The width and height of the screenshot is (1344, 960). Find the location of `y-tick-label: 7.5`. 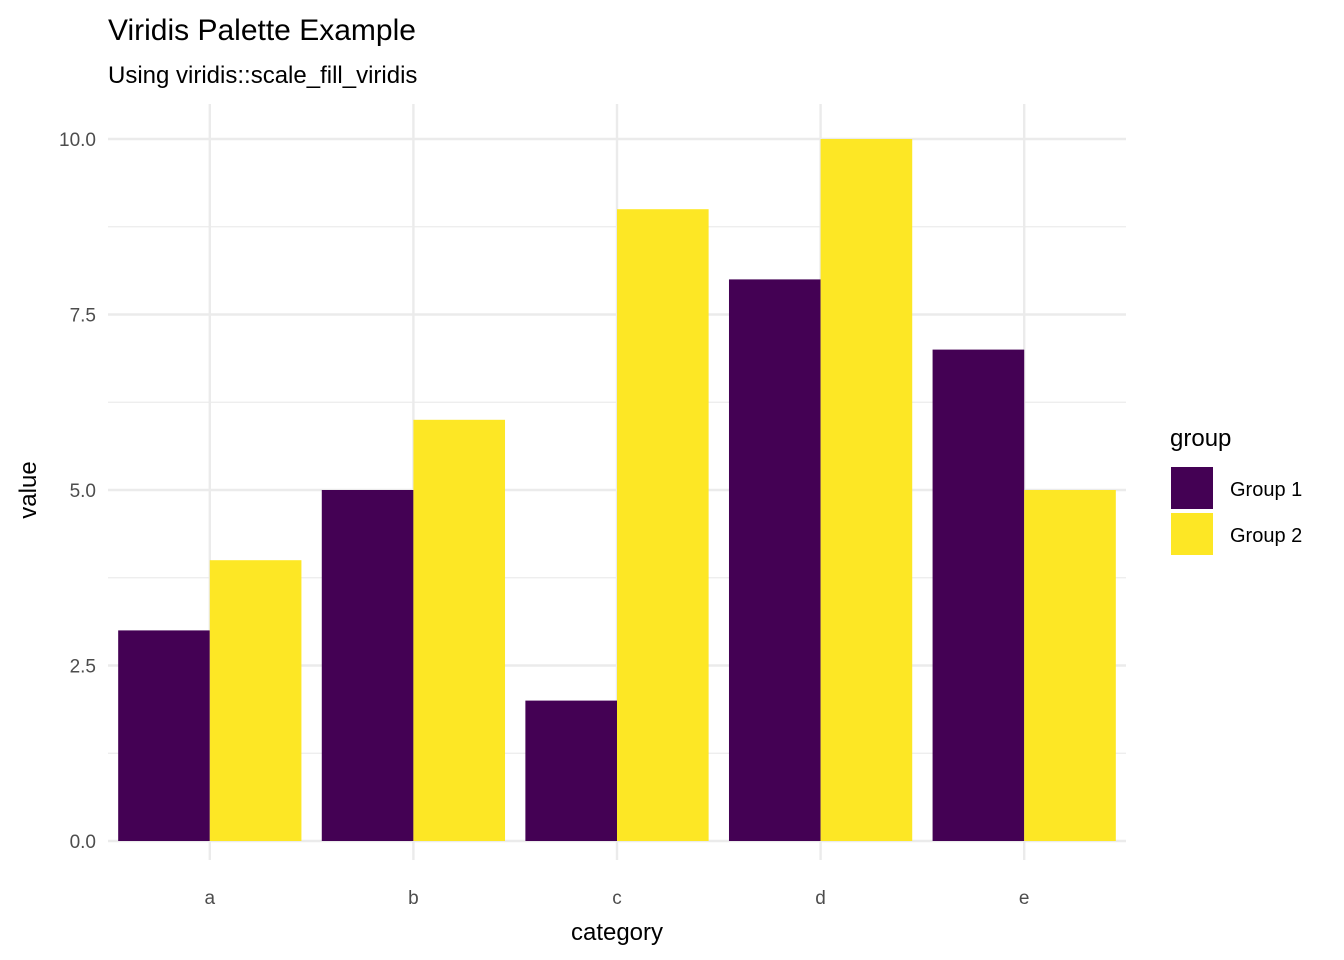

y-tick-label: 7.5 is located at coordinates (83, 316).